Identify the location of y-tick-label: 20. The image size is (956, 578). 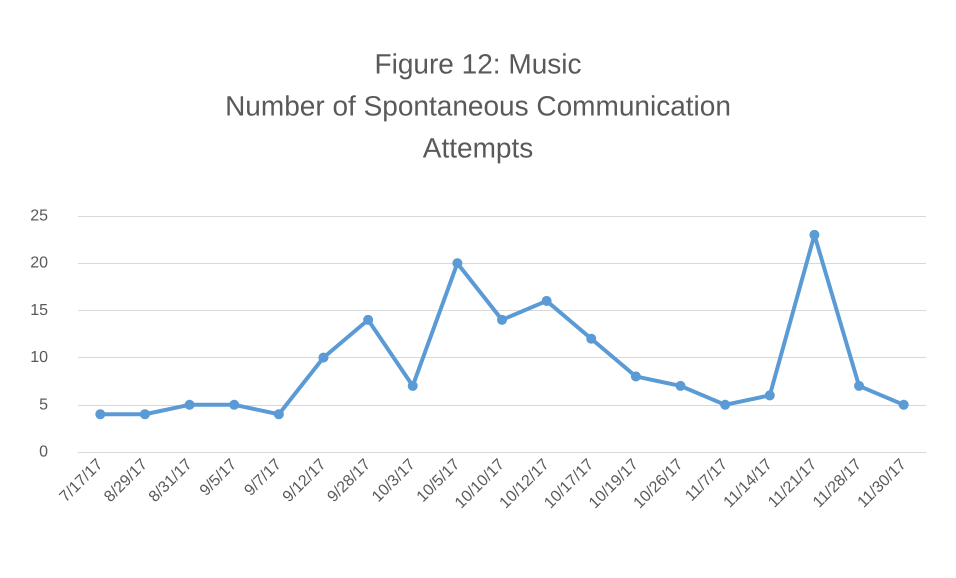
(39, 263).